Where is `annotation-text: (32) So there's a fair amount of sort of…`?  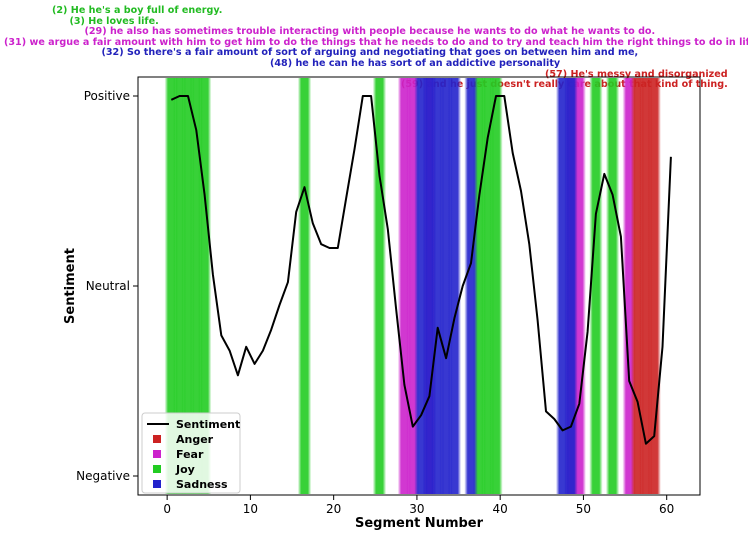
annotation-text: (32) So there's a fair amount of sort of… is located at coordinates (370, 53).